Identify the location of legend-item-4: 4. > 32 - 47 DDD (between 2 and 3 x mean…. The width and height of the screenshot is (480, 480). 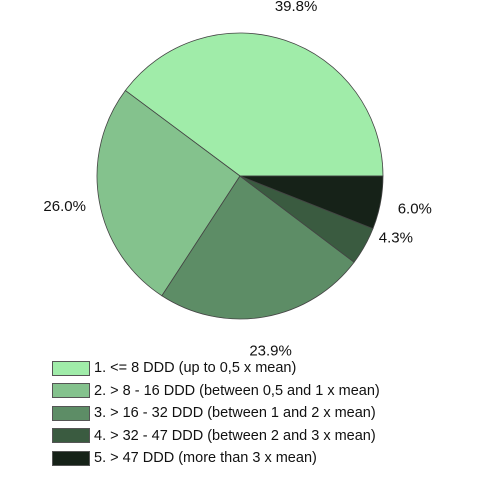
(262, 436).